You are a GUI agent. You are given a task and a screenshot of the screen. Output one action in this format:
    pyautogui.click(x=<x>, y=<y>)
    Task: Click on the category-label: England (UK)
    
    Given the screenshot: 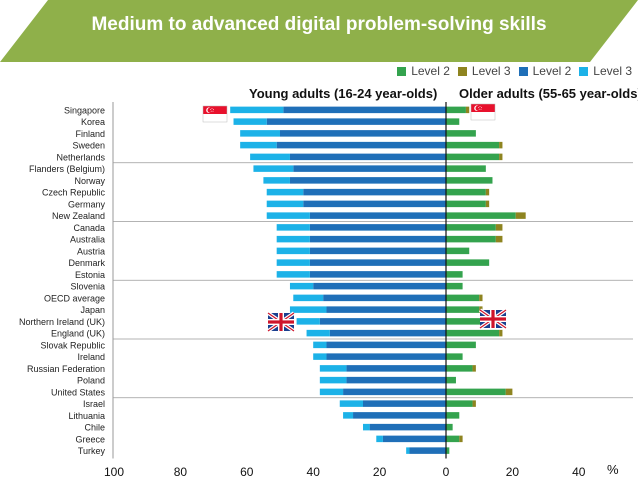 What is the action you would take?
    pyautogui.click(x=78, y=334)
    